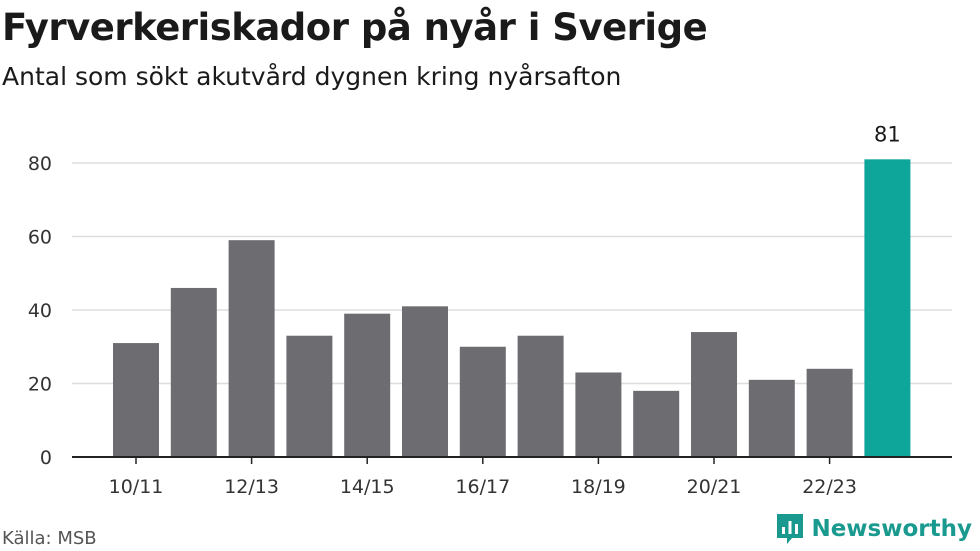 The height and width of the screenshot is (551, 980). What do you see at coordinates (46, 458) in the screenshot?
I see `y-tick-label: 0` at bounding box center [46, 458].